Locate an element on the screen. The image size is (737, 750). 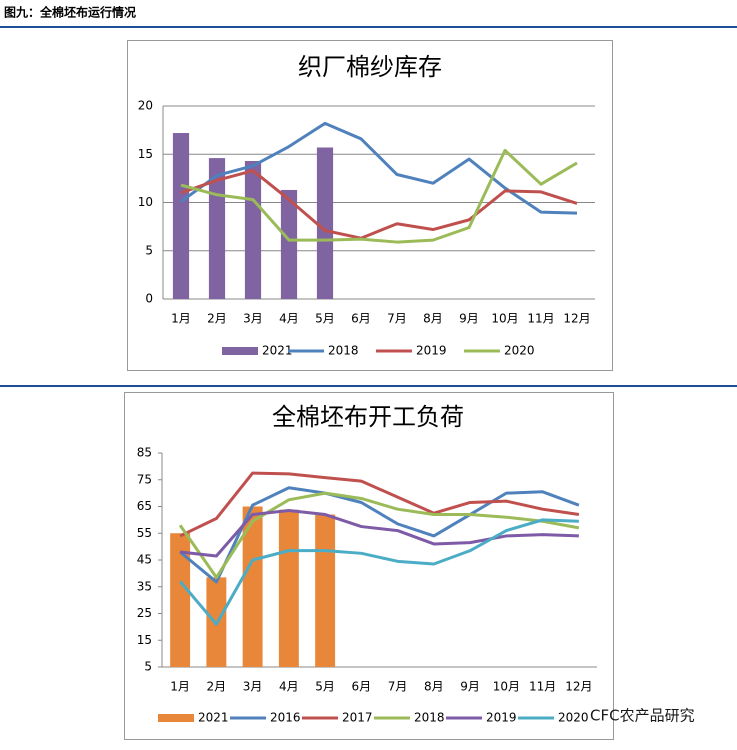
y-tick-label: 45 is located at coordinates (144, 560).